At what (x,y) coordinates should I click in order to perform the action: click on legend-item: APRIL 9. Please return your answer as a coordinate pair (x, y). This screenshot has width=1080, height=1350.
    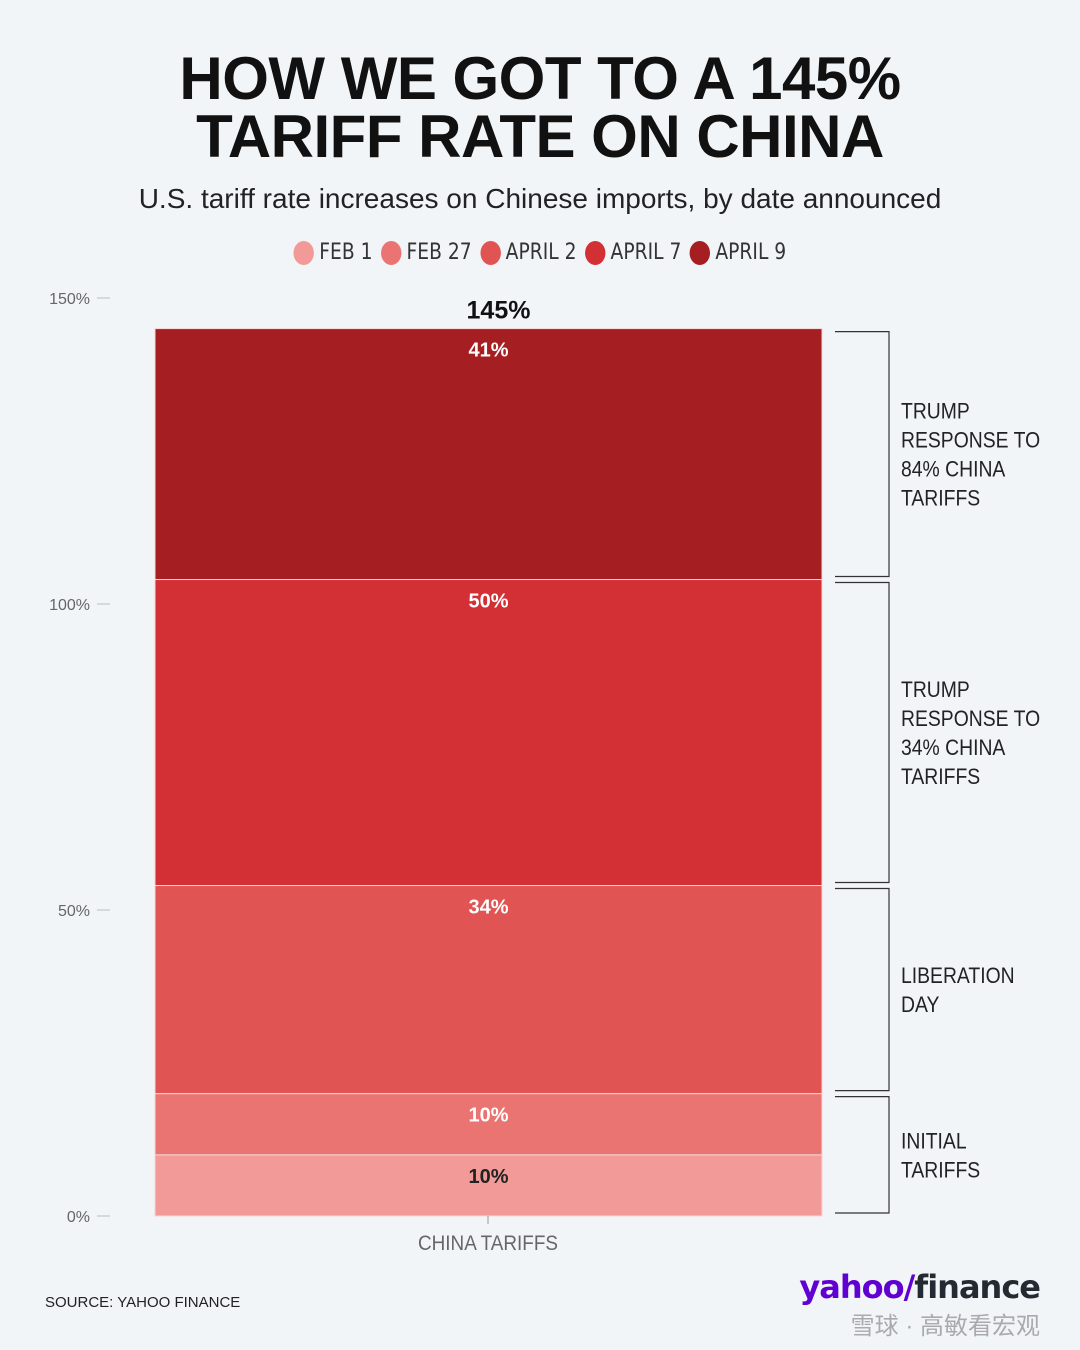
    Looking at the image, I should click on (738, 252).